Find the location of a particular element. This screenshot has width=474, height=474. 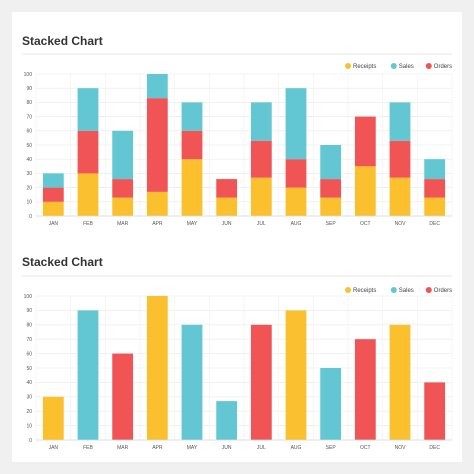

legend-label: Orders is located at coordinates (443, 67).